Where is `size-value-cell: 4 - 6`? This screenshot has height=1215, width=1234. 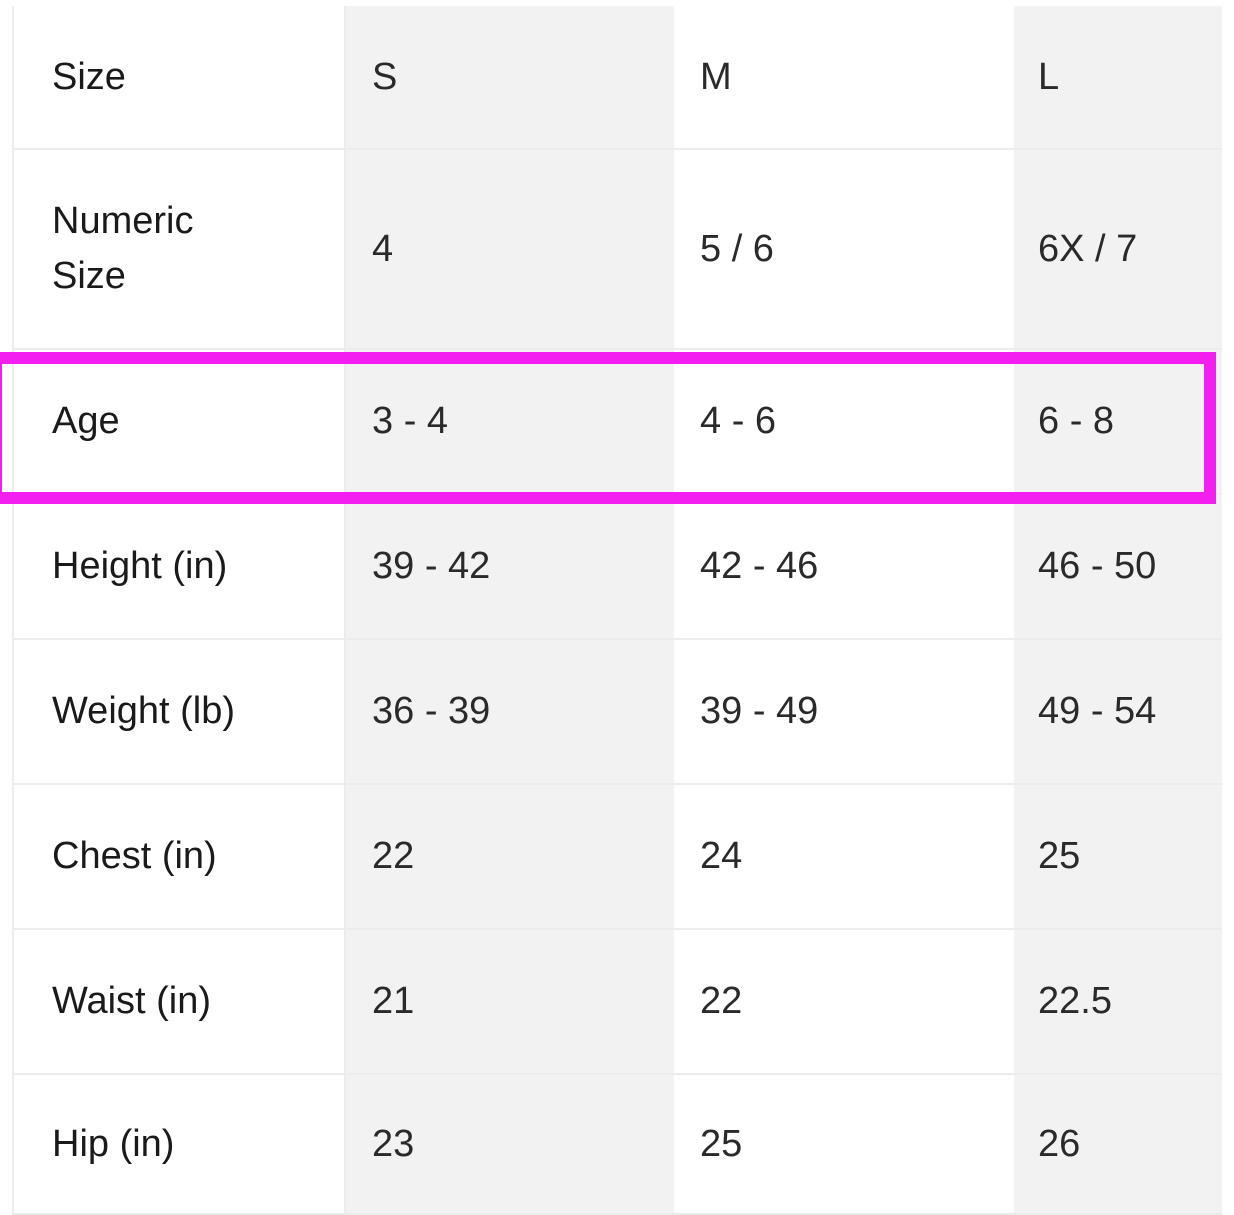 size-value-cell: 4 - 6 is located at coordinates (844, 421).